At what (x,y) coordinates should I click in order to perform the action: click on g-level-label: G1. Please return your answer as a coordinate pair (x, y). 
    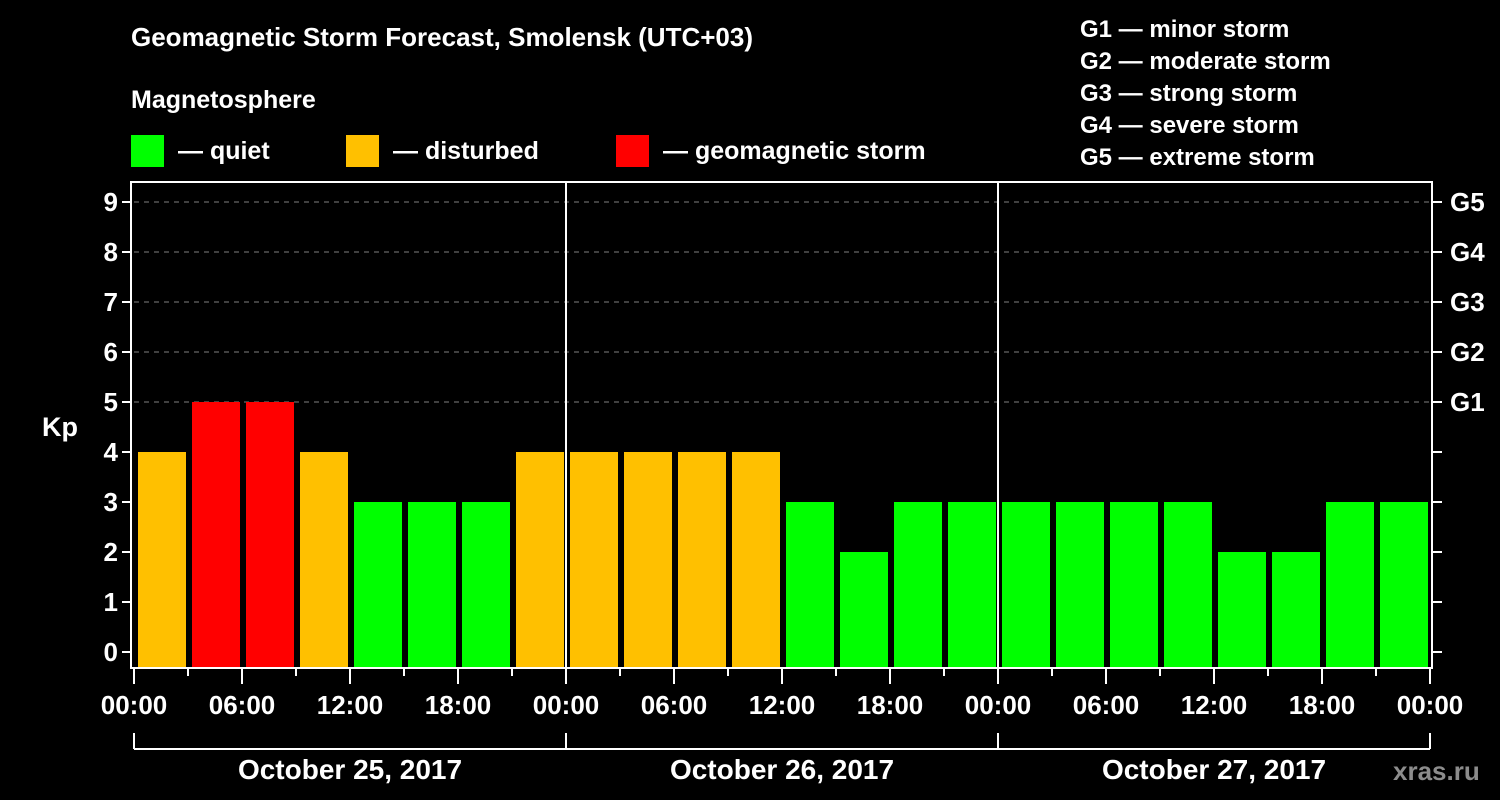
    Looking at the image, I should click on (1467, 402).